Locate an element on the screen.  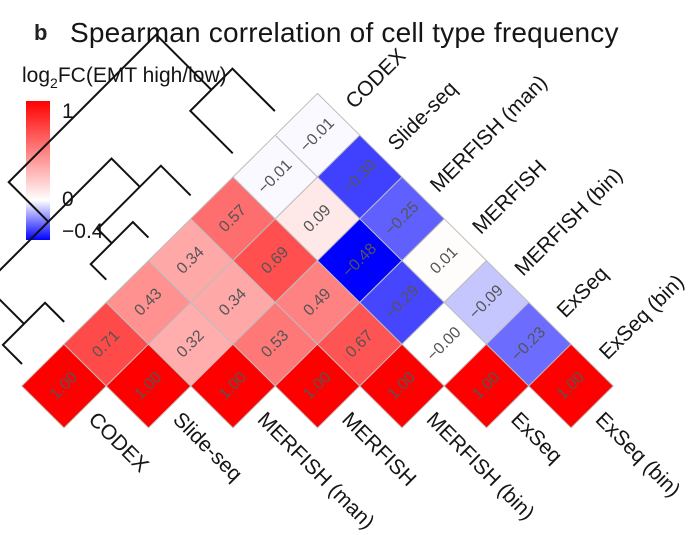
color-legend: log2FC(EMT high/low) 1 0 −0.4 is located at coordinates (124, 153).